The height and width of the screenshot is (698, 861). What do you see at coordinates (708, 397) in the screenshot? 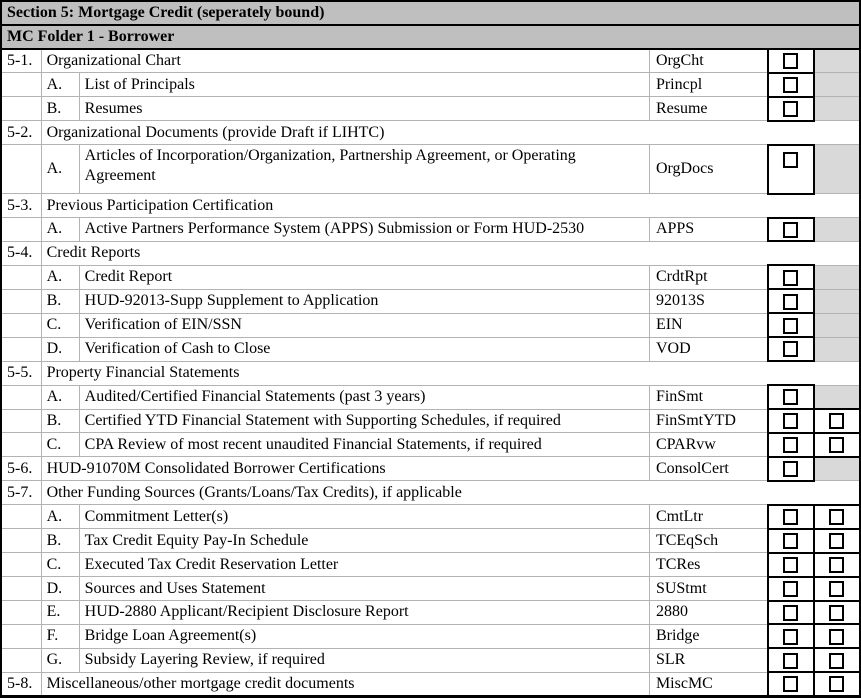
I see `item-code: FinSmt` at bounding box center [708, 397].